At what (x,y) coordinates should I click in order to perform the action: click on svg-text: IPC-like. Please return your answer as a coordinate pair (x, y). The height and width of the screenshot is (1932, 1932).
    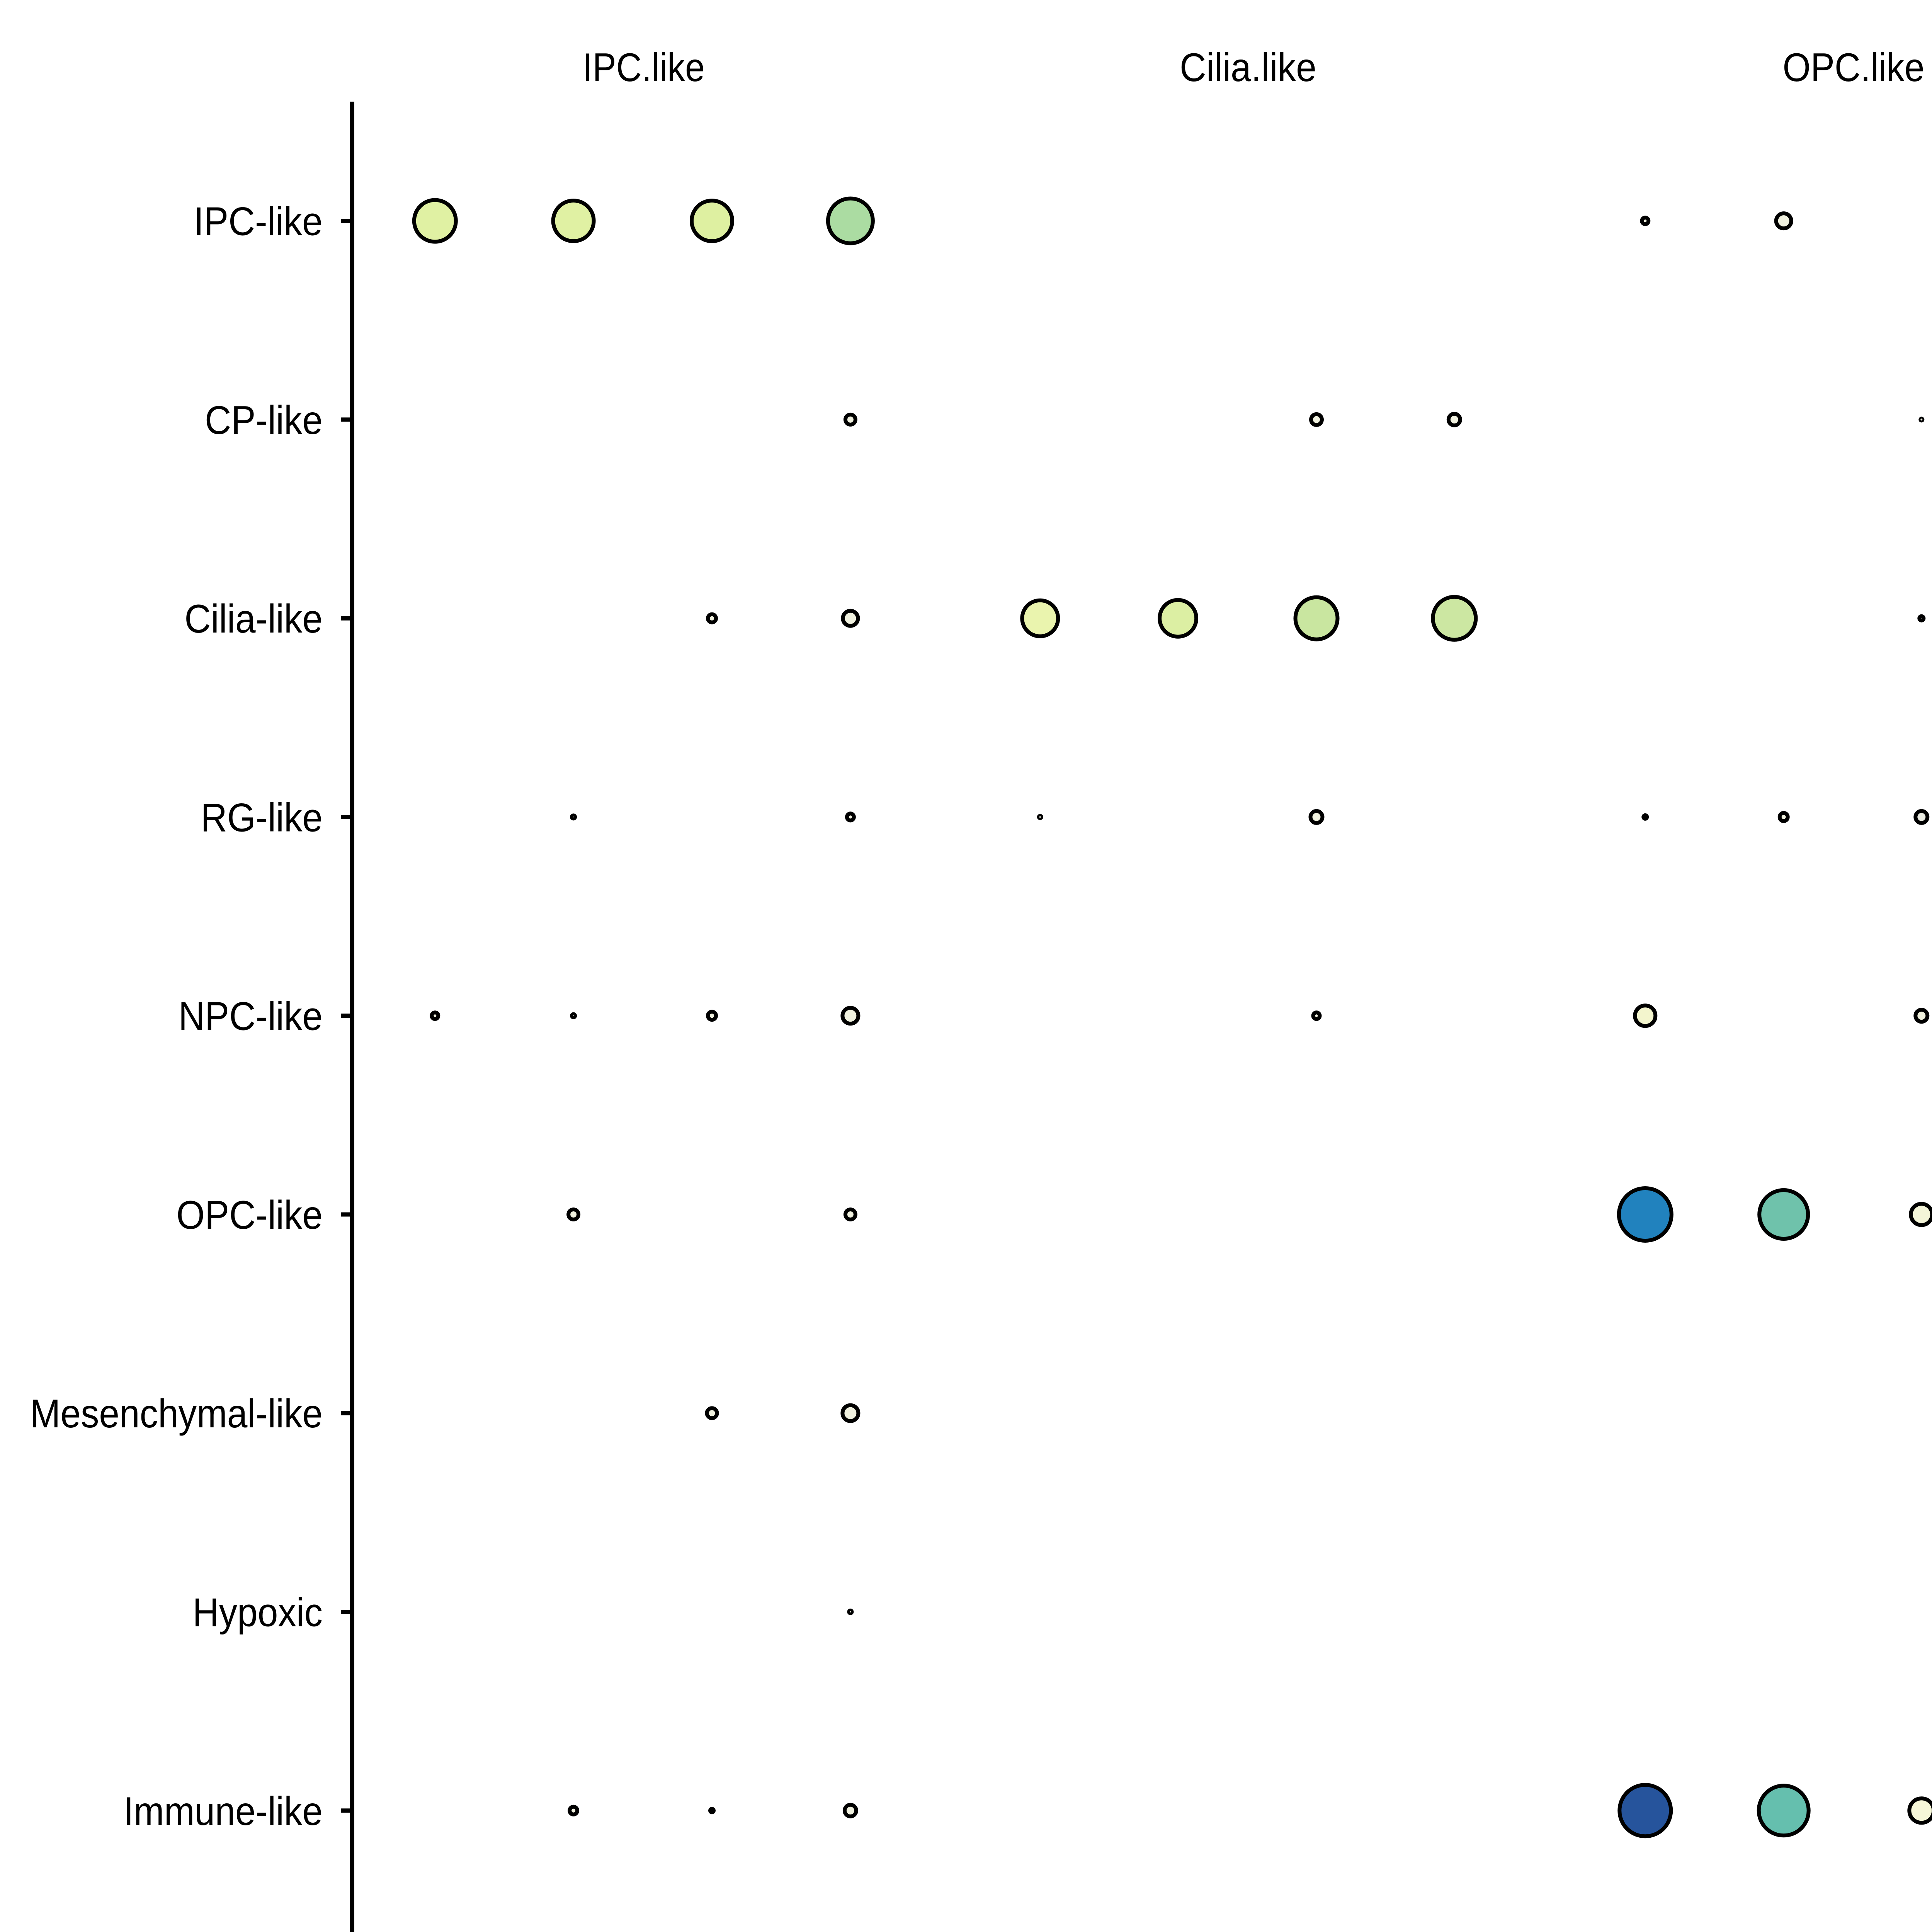
    Looking at the image, I should click on (259, 221).